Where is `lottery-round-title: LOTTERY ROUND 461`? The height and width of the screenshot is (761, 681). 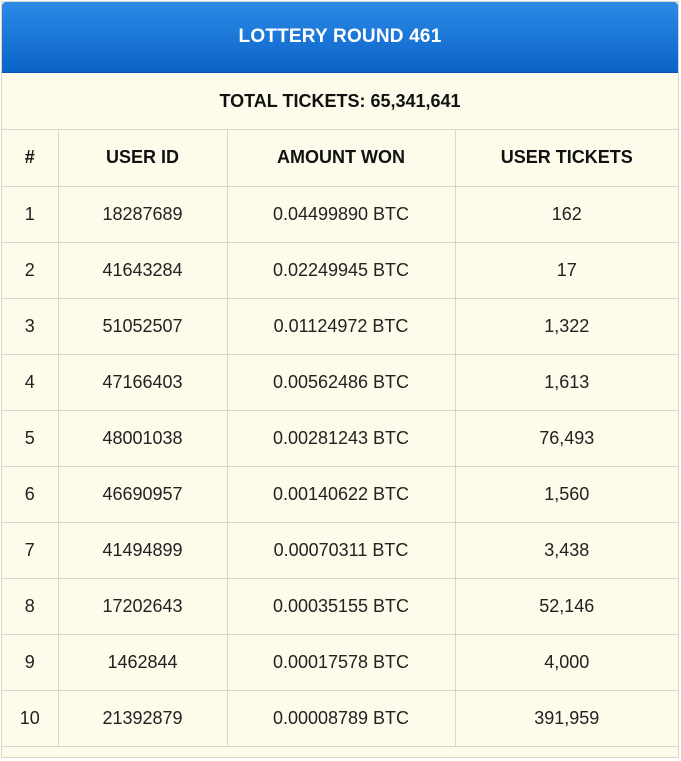 lottery-round-title: LOTTERY ROUND 461 is located at coordinates (340, 36).